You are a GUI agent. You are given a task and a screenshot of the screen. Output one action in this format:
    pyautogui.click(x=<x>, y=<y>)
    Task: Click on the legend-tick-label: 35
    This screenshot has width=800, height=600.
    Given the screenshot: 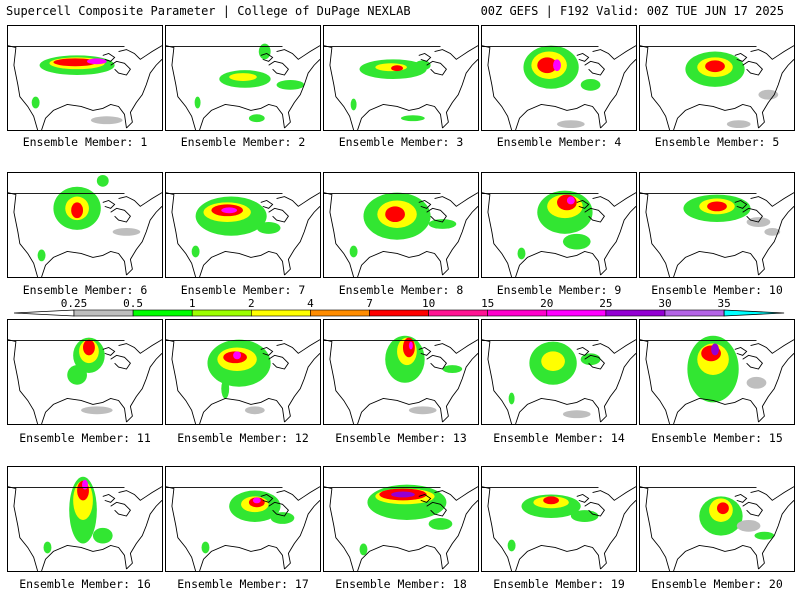 What is the action you would take?
    pyautogui.click(x=723, y=304)
    